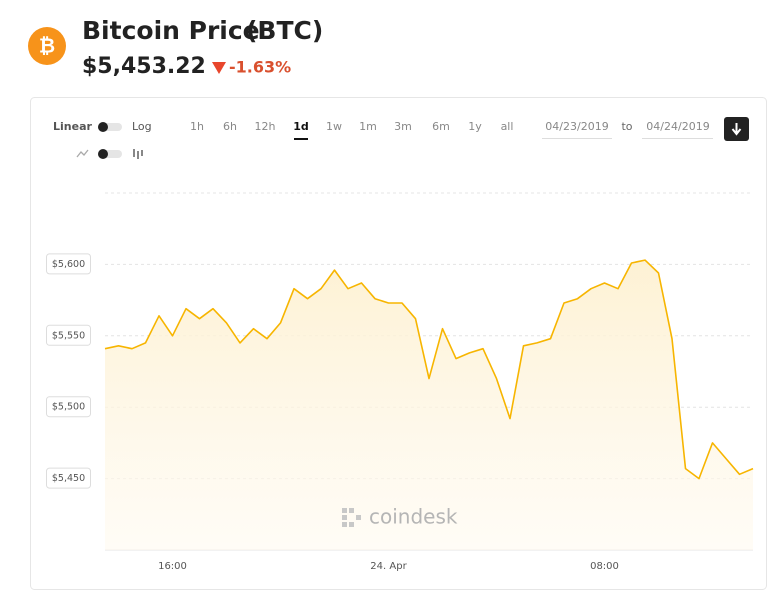 The height and width of the screenshot is (610, 782). What do you see at coordinates (138, 154) in the screenshot?
I see `candle-icon` at bounding box center [138, 154].